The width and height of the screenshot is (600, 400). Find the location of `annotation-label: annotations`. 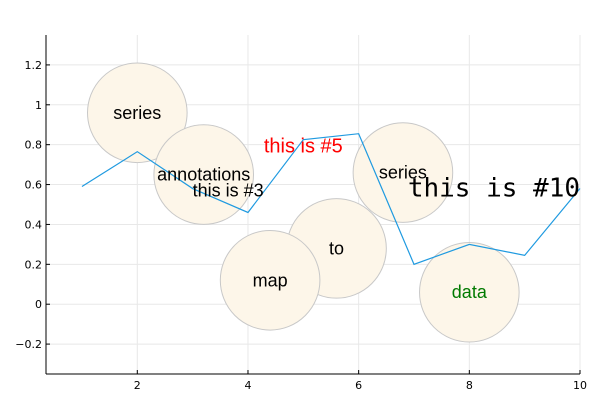

annotation-label: annotations is located at coordinates (203, 175).